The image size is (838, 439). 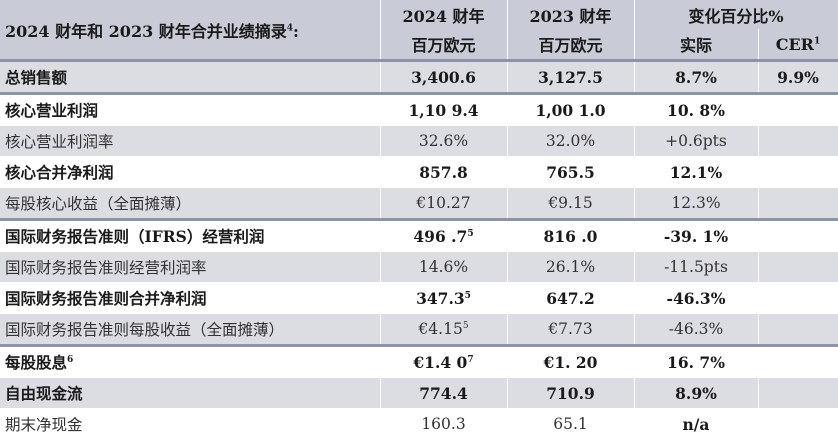 What do you see at coordinates (190, 141) in the screenshot?
I see `row-label: 核心营业利润率` at bounding box center [190, 141].